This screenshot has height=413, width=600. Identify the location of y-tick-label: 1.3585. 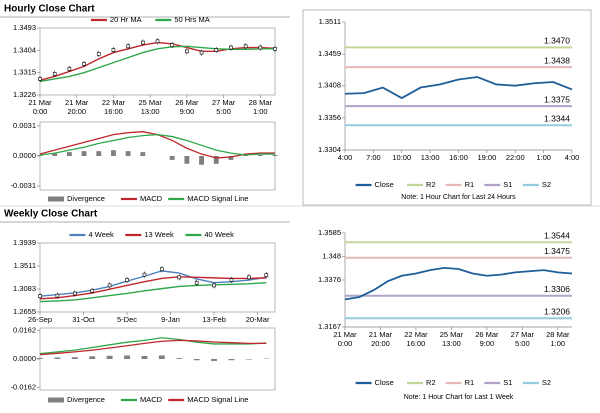
(329, 232).